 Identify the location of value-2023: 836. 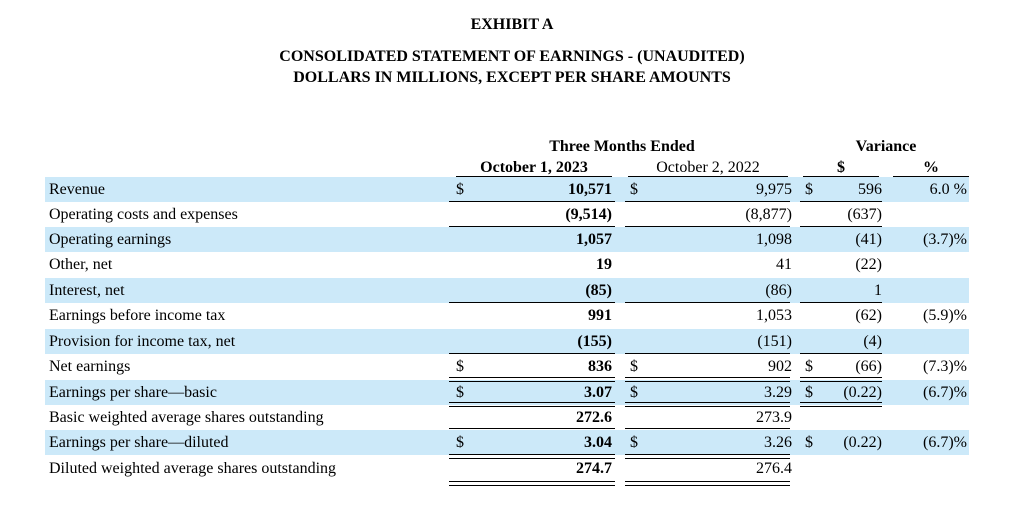
(600, 366).